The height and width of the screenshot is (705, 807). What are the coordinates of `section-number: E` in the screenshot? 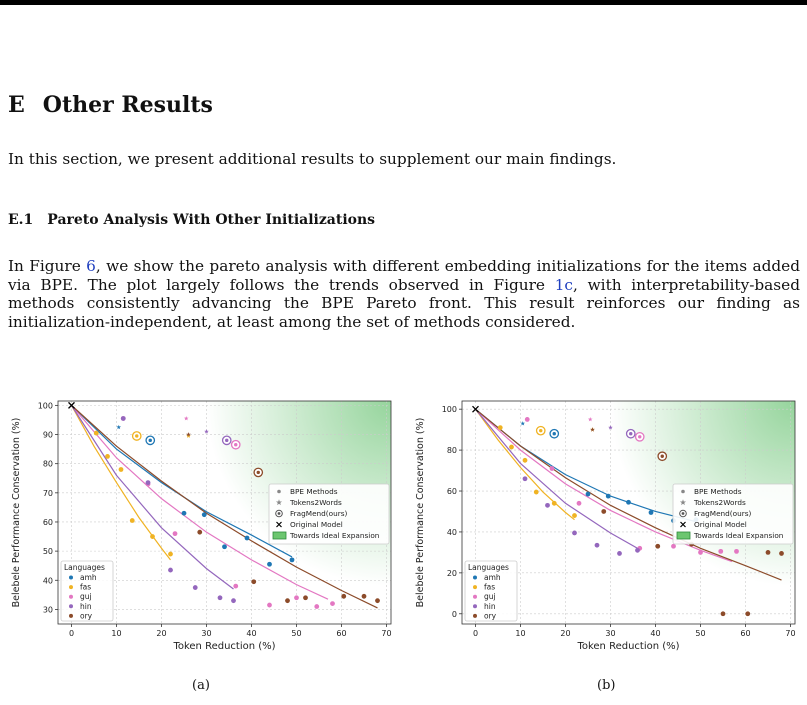 It's located at (16, 105).